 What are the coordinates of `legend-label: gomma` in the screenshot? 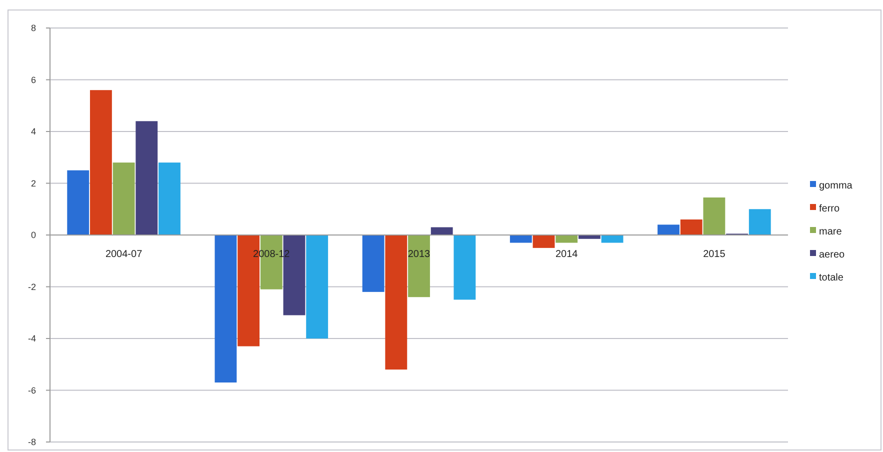 It's located at (836, 186).